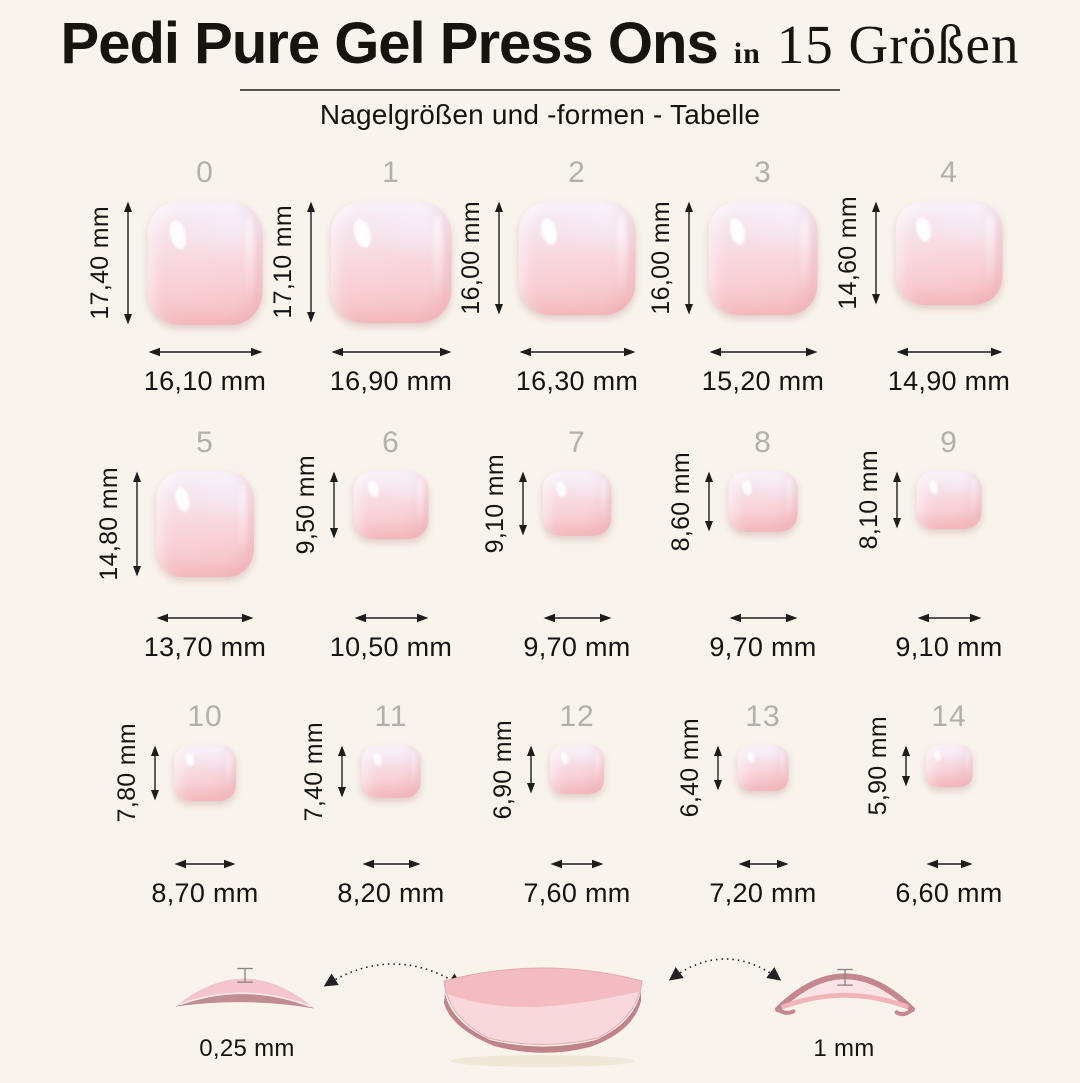 The width and height of the screenshot is (1080, 1083). Describe the element at coordinates (700, 768) in the screenshot. I see `height-measure: 6,40 mm` at that location.